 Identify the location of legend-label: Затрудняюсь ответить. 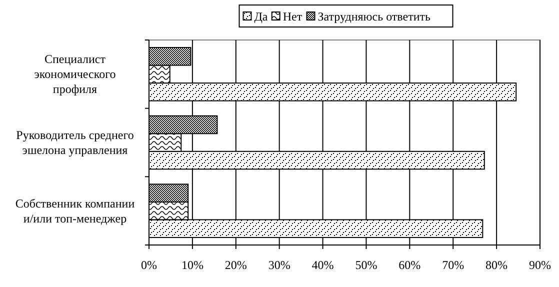
(374, 17).